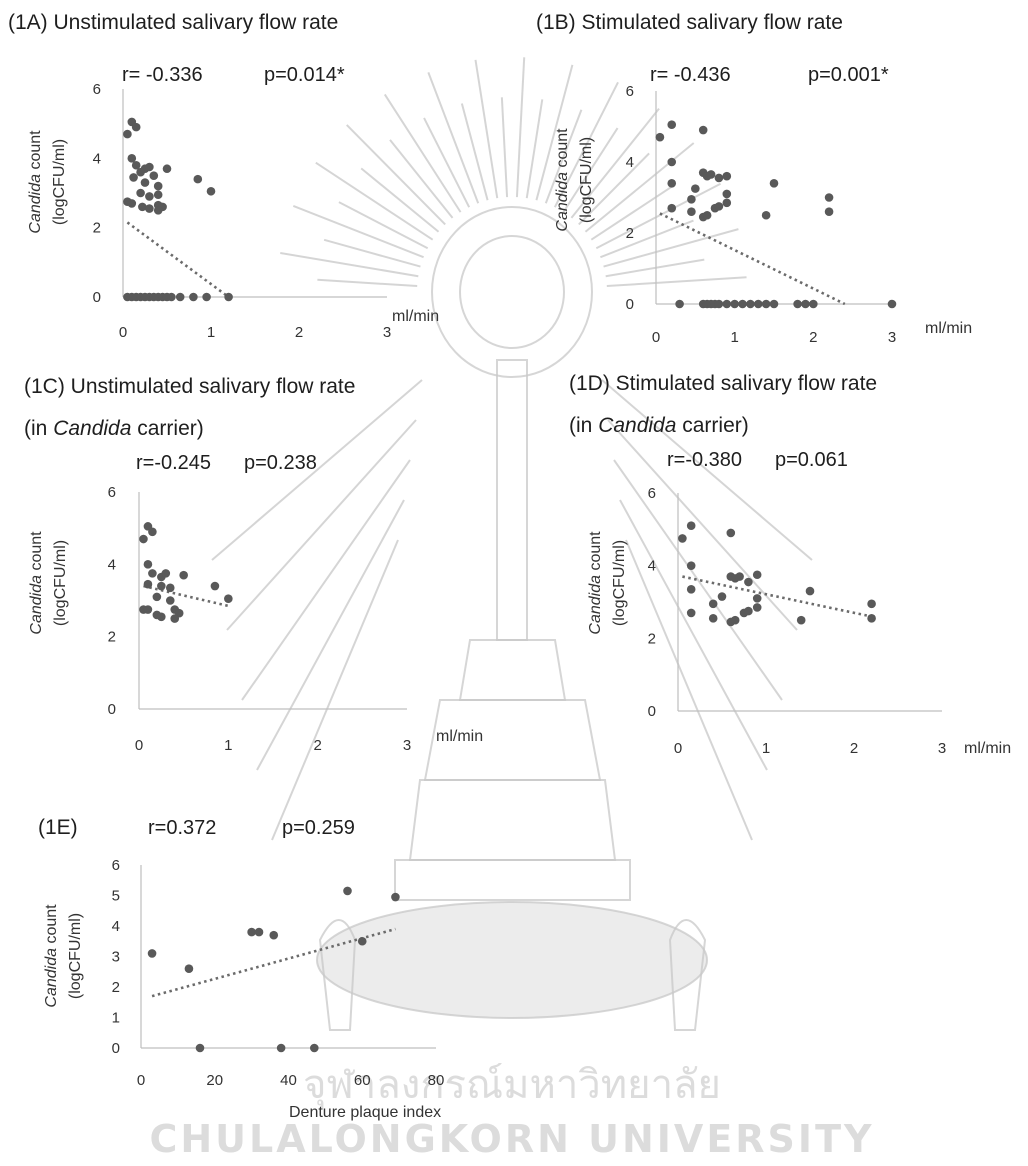 Image resolution: width=1028 pixels, height=1166 pixels. I want to click on panel-1D-subtitle: (in Candida carrier), so click(659, 425).